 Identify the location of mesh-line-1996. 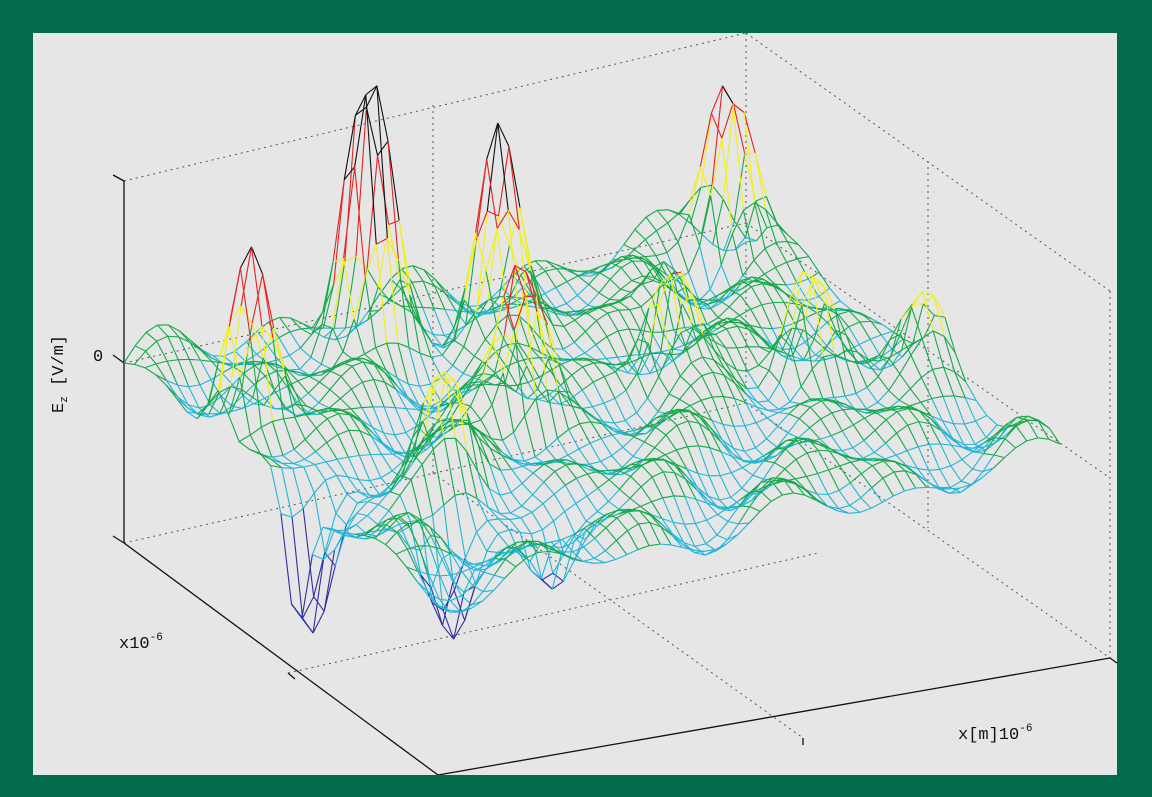
(718, 384).